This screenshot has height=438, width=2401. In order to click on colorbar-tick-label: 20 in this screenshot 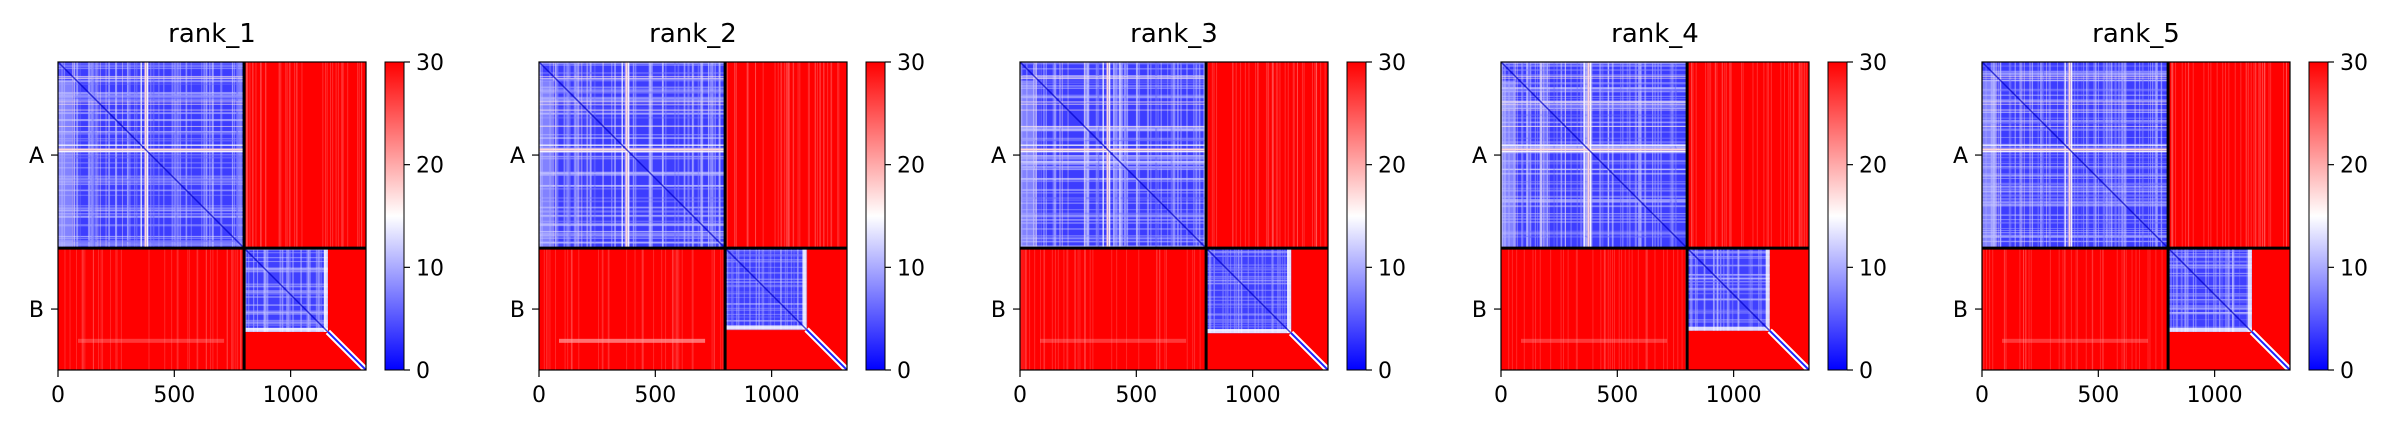, I will do `click(1392, 166)`.